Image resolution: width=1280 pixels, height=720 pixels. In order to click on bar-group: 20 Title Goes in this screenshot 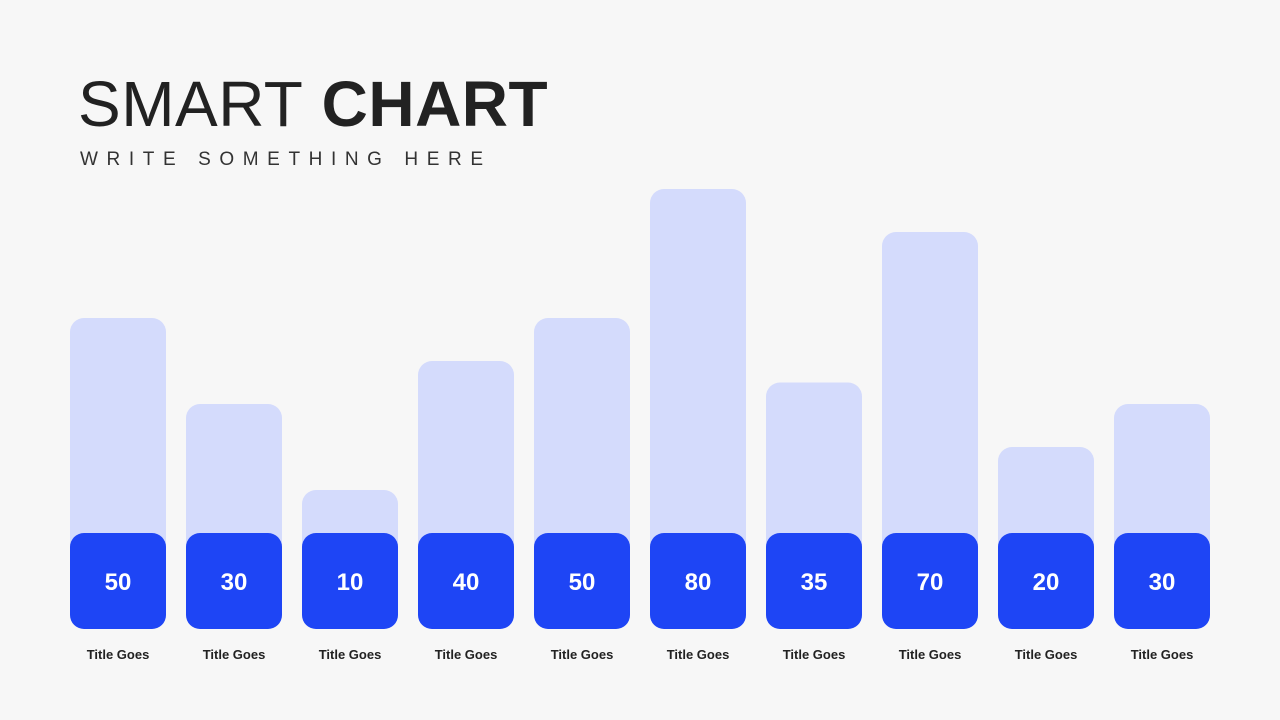, I will do `click(1046, 554)`.